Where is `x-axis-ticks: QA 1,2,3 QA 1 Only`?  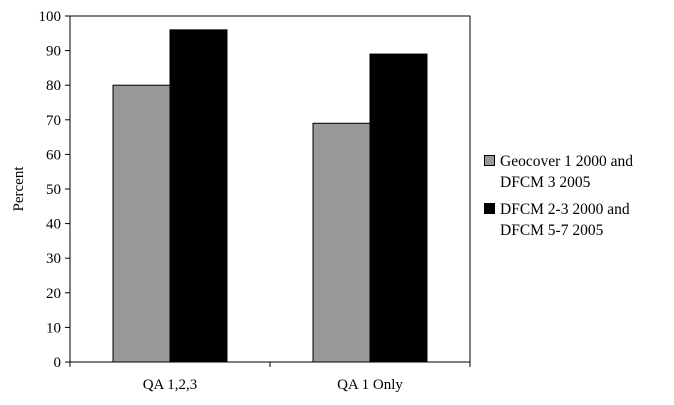
x-axis-ticks: QA 1,2,3 QA 1 Only is located at coordinates (270, 377).